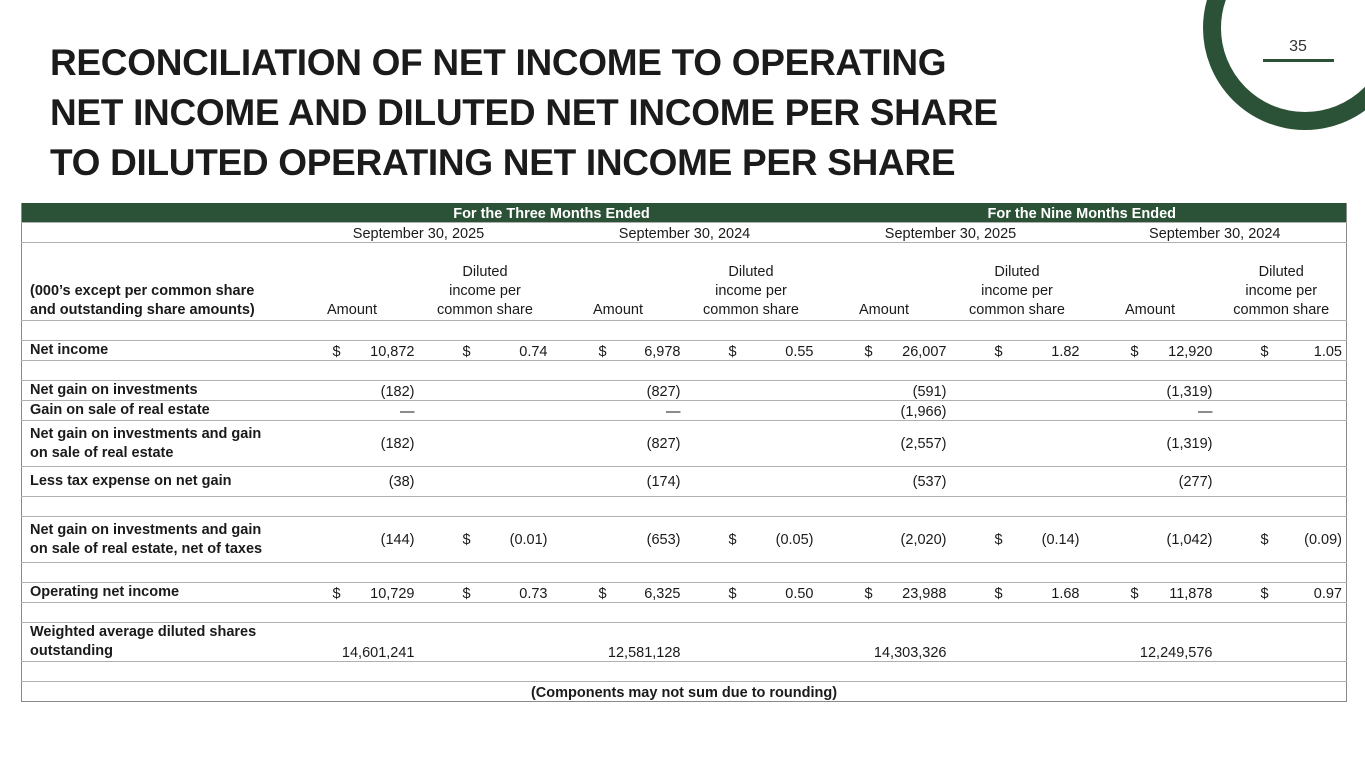 Image resolution: width=1365 pixels, height=768 pixels. Describe the element at coordinates (1150, 642) in the screenshot. I see `amount-cell: 12,249,576` at that location.